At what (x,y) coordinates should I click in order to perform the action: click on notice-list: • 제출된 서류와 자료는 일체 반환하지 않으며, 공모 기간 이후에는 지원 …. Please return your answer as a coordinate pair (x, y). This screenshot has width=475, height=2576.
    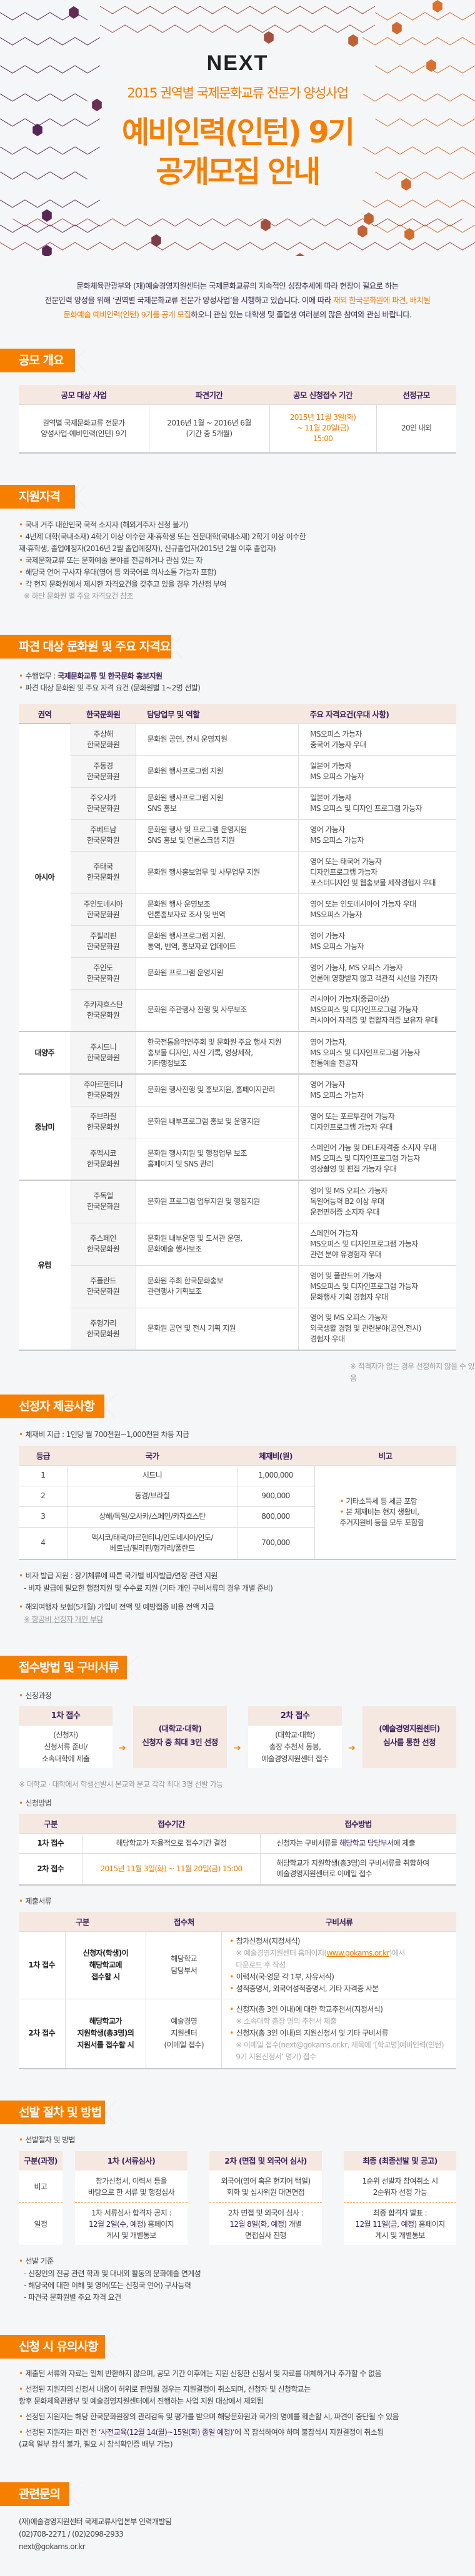
    Looking at the image, I should click on (237, 2411).